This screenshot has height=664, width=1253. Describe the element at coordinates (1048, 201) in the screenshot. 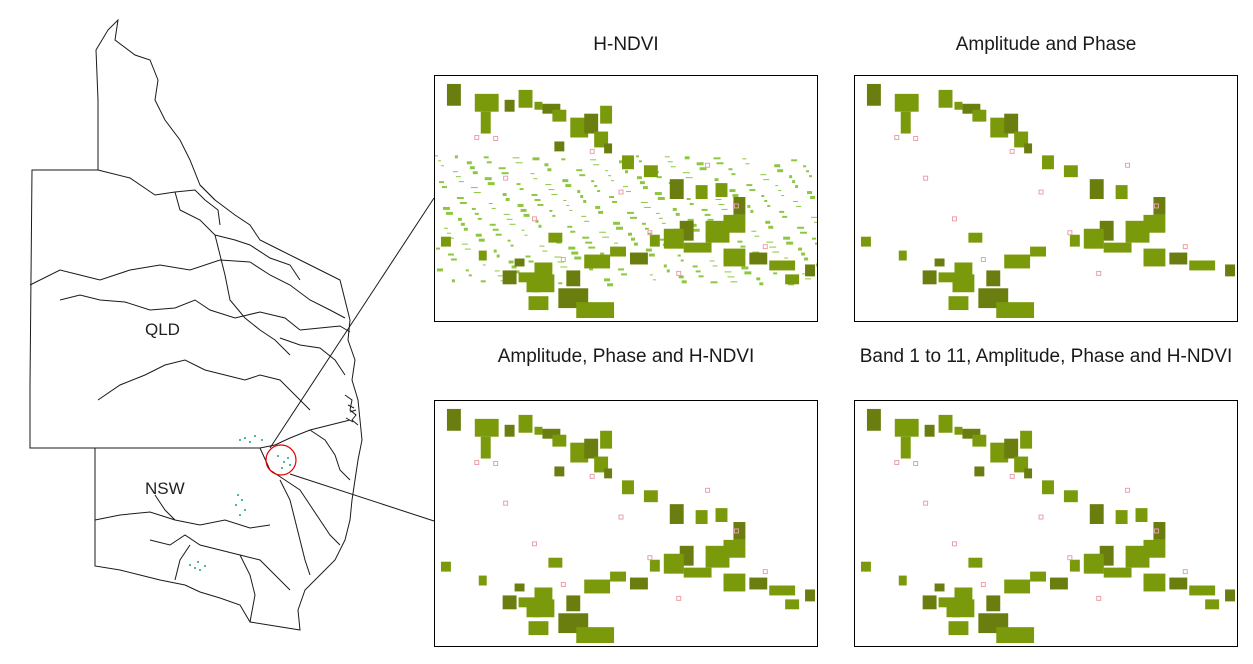

I see `classification-map-amp-phase` at that location.